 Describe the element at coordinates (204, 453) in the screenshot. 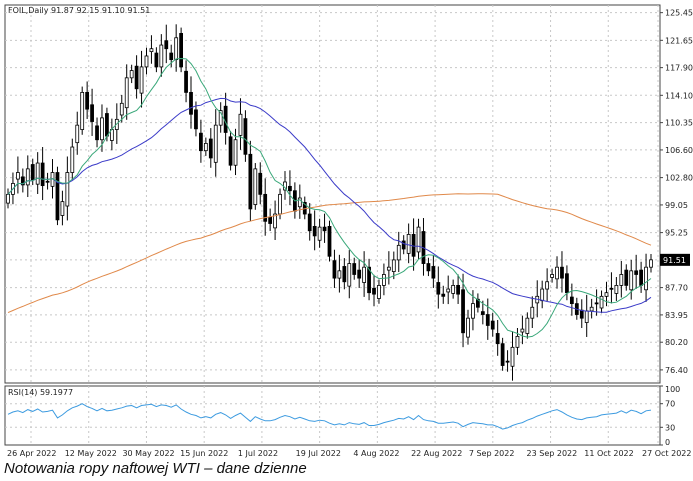

I see `x-tick-label: 15 Jun 2022` at that location.